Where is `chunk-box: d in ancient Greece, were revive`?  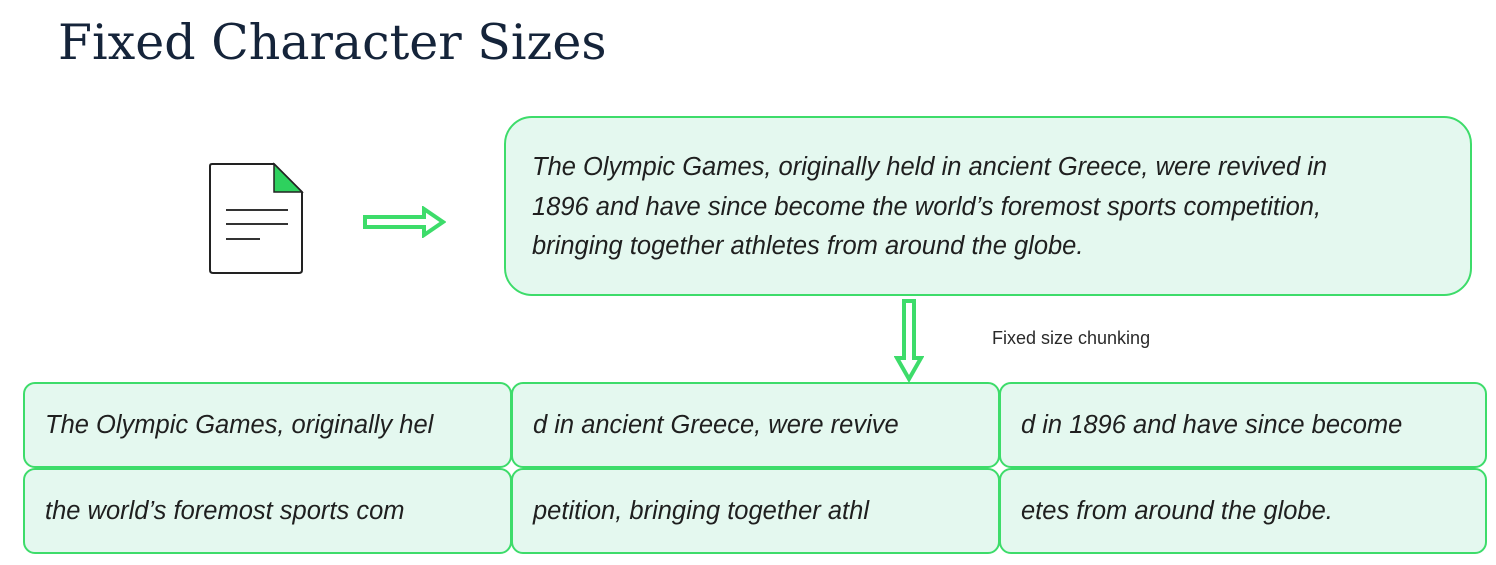
chunk-box: d in ancient Greece, were revive is located at coordinates (755, 425).